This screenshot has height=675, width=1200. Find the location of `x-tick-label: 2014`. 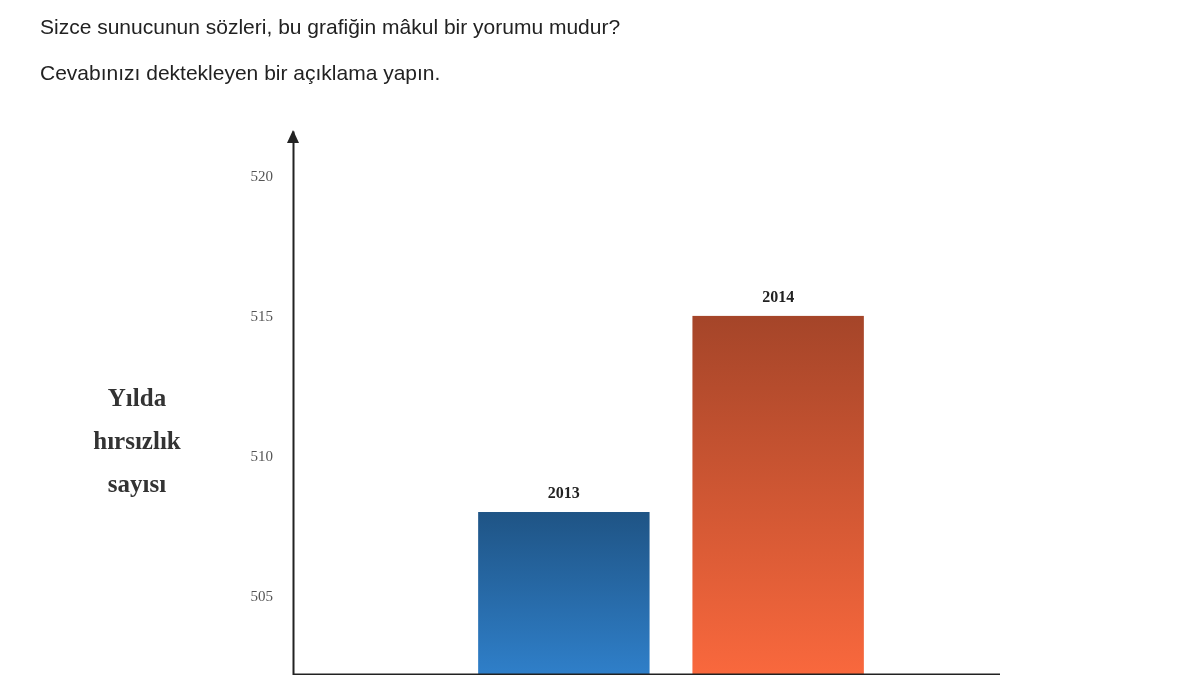

x-tick-label: 2014 is located at coordinates (778, 296).